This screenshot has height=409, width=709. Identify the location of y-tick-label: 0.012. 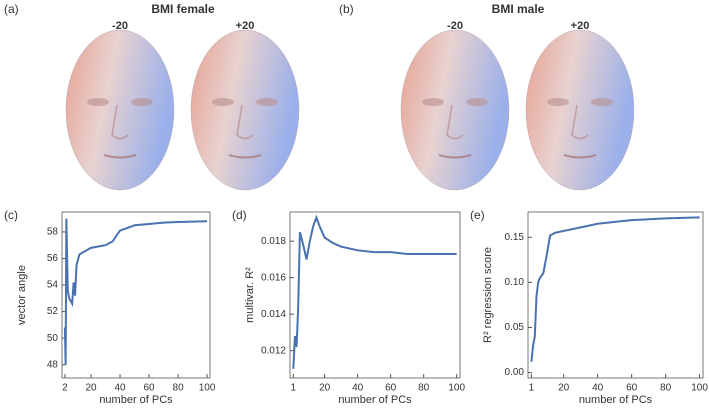
(273, 350).